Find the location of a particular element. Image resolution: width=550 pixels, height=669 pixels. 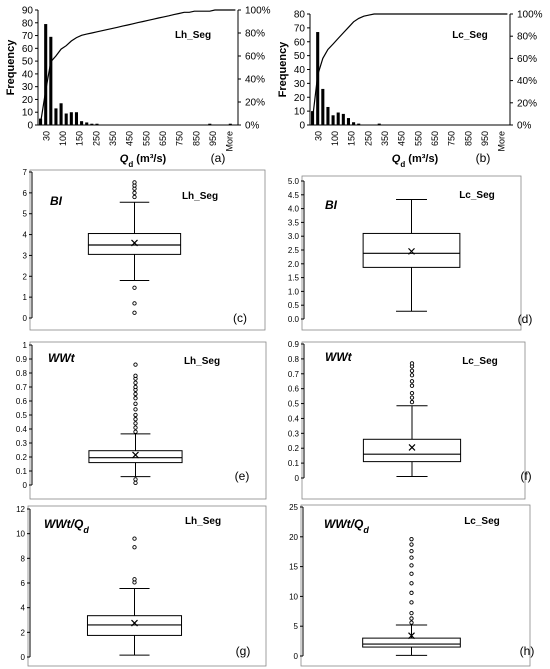

y-tick-label: 4.0 is located at coordinates (294, 209).